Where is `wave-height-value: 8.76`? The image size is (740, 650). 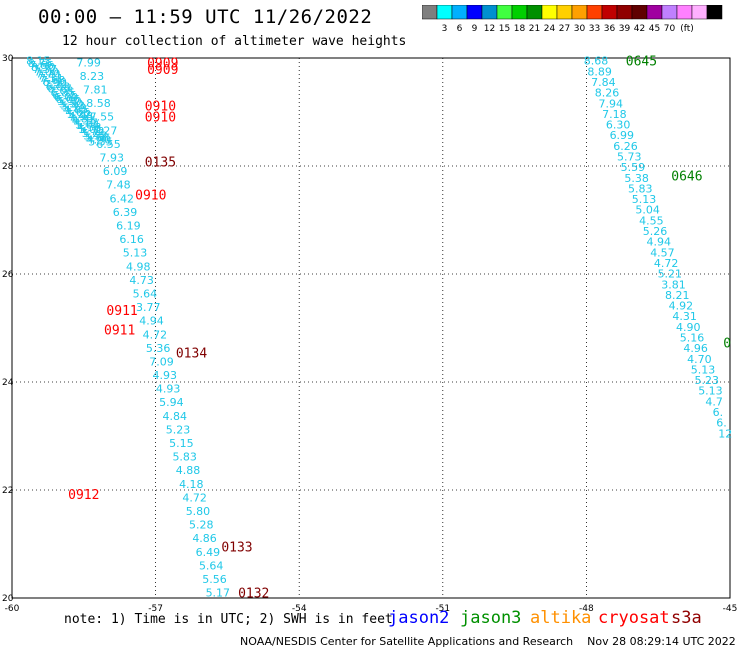
wave-height-value: 8.76 is located at coordinates (40, 63).